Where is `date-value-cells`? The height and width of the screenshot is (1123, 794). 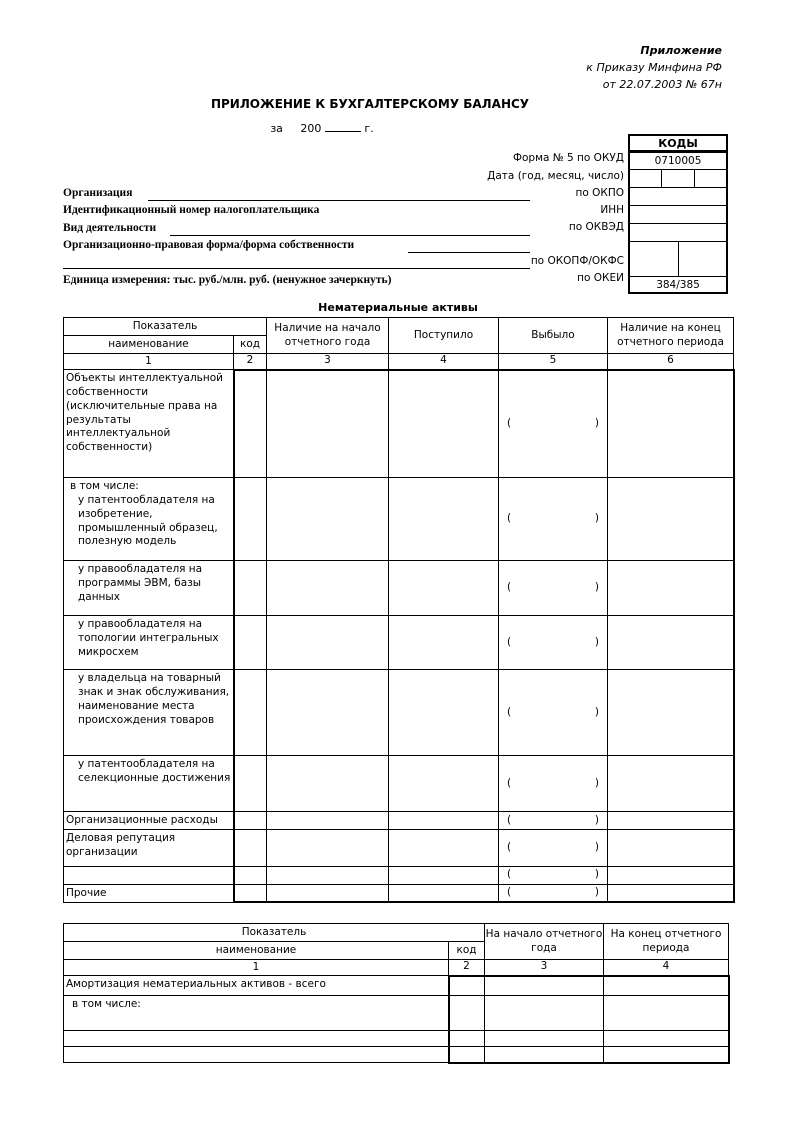
date-value-cells is located at coordinates (678, 178).